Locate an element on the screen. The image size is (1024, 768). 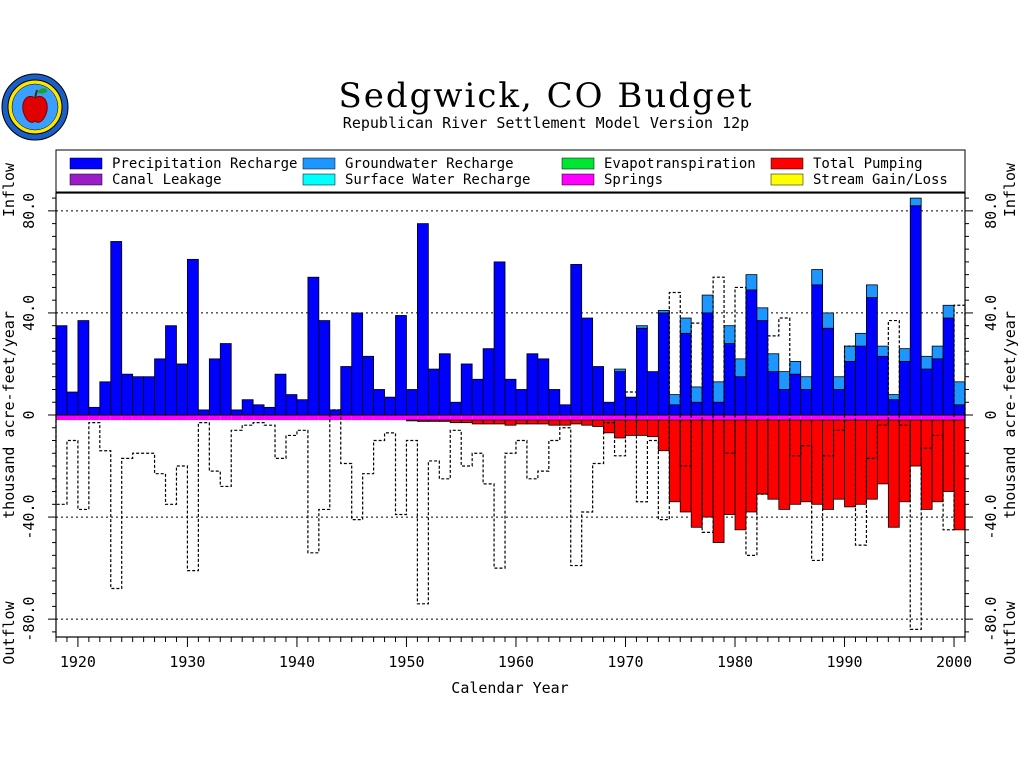
legend-label: Groundwater Recharge is located at coordinates (429, 164).